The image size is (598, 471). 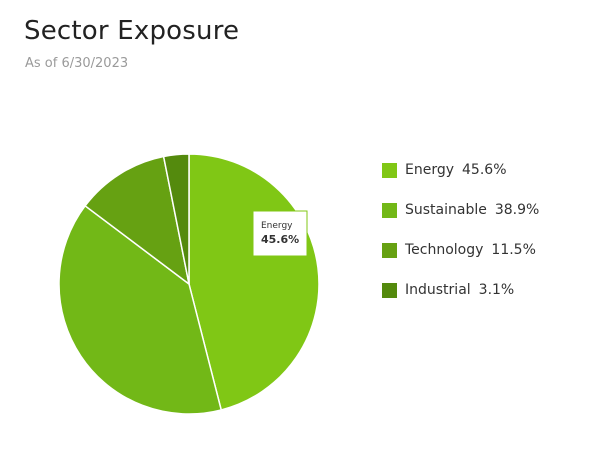 What do you see at coordinates (430, 170) in the screenshot?
I see `legend-label-energy: Energy` at bounding box center [430, 170].